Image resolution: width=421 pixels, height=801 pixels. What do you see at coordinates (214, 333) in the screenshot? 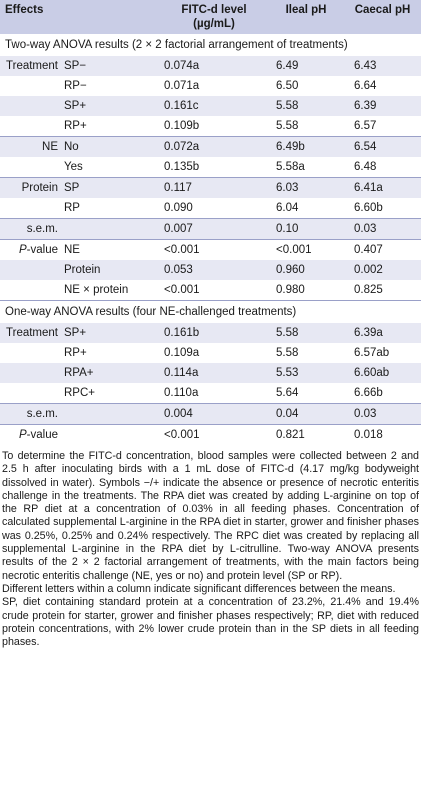
I see `fitc-cell: 0.161b` at bounding box center [214, 333].